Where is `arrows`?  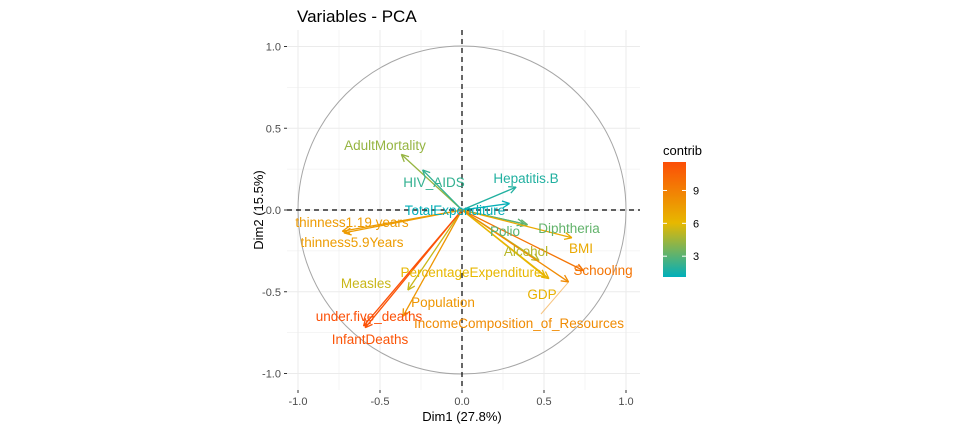 arrows is located at coordinates (462, 241).